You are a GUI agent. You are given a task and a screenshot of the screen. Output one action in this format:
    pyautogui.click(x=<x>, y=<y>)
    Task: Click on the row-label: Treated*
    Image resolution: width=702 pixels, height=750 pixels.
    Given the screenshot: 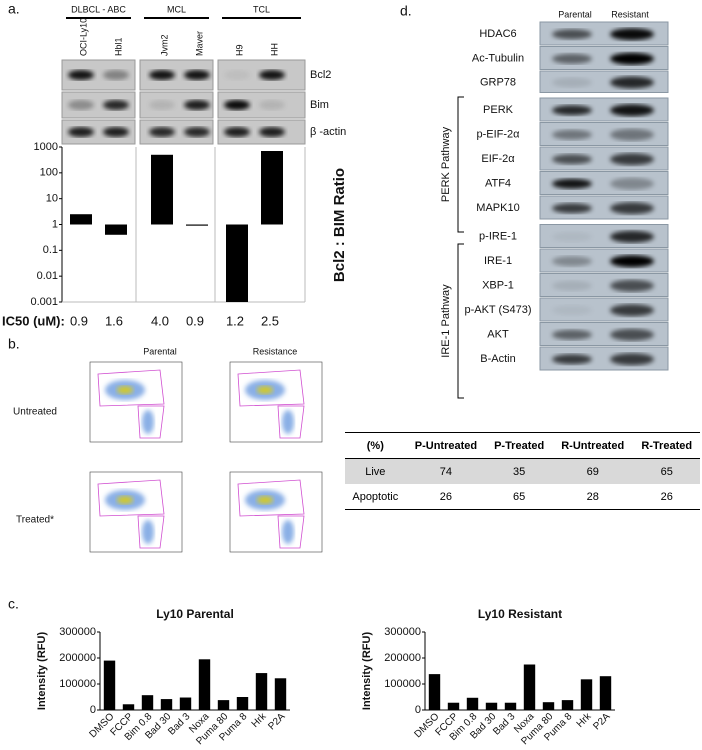 What is the action you would take?
    pyautogui.click(x=35, y=520)
    